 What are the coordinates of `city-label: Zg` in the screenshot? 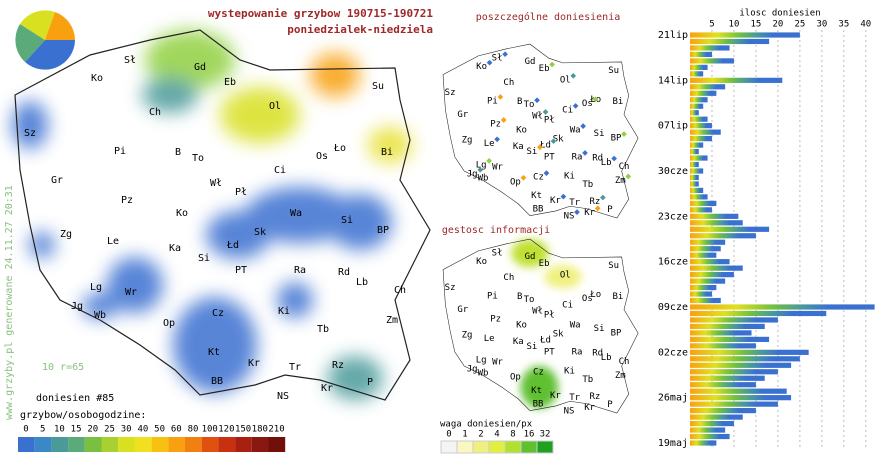 It's located at (66, 234).